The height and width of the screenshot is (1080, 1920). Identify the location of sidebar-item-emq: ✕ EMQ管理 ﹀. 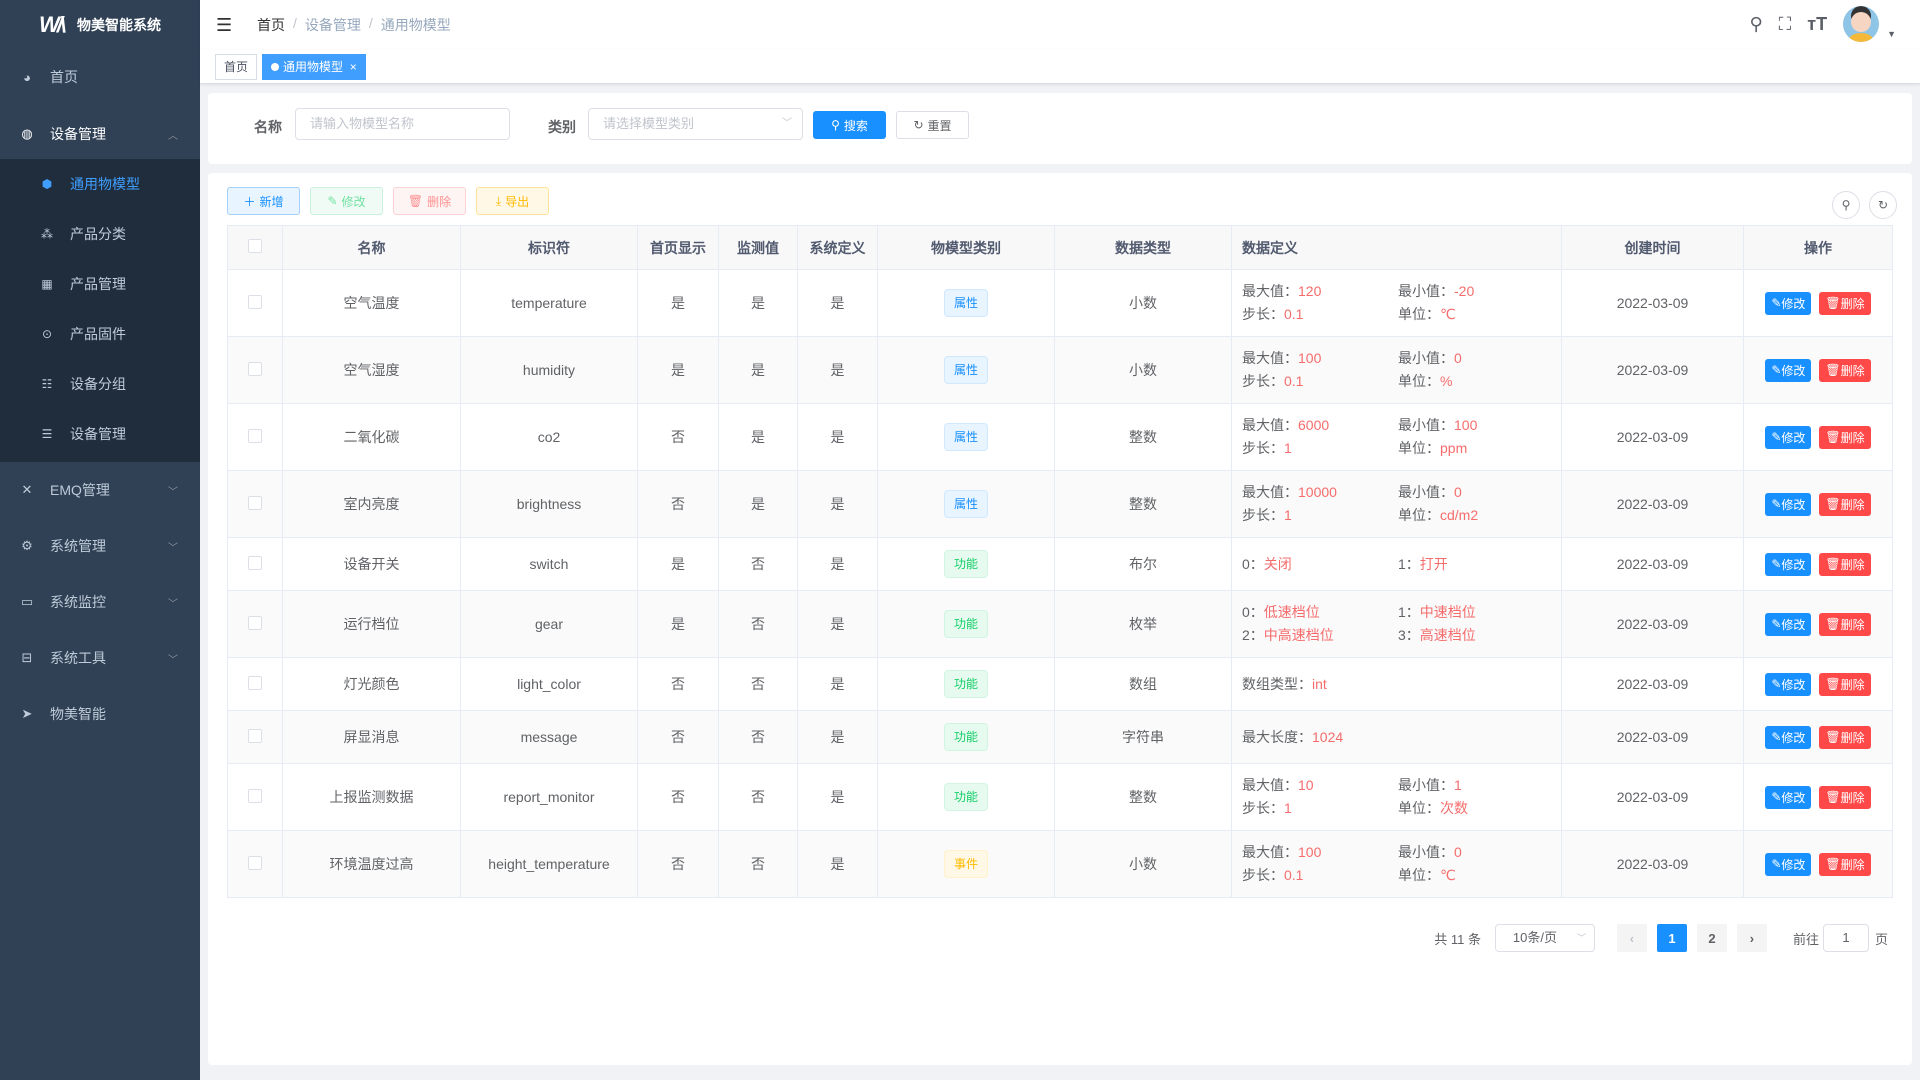
(100, 490).